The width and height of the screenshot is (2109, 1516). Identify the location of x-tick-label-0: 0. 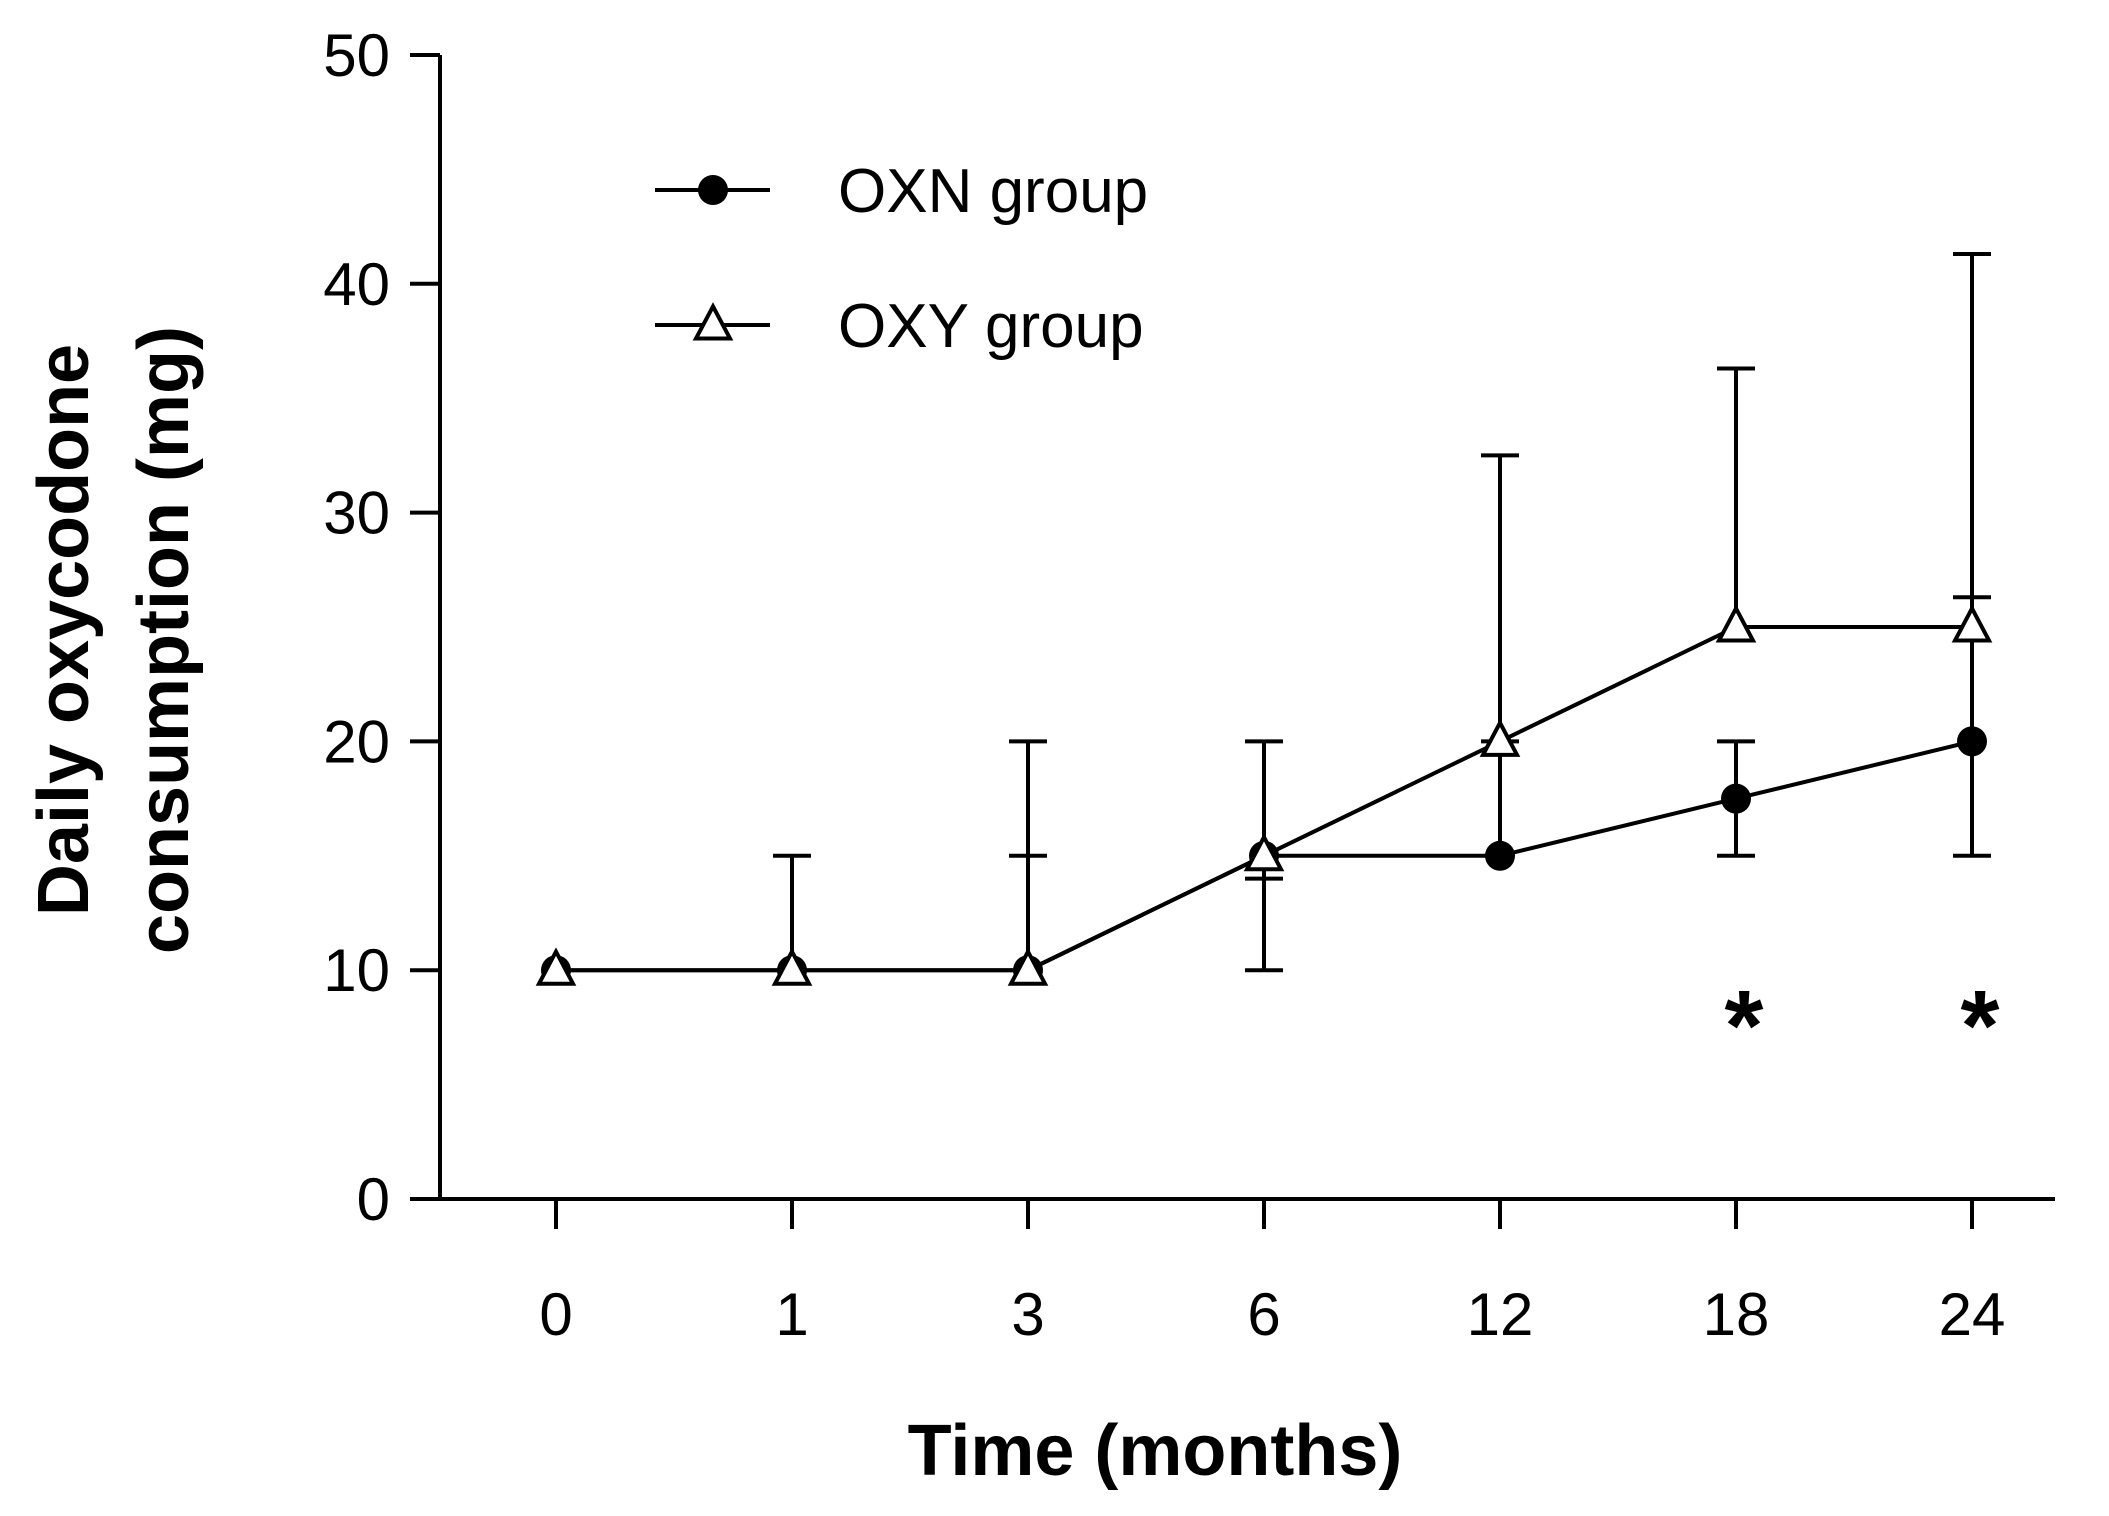
(555, 1314).